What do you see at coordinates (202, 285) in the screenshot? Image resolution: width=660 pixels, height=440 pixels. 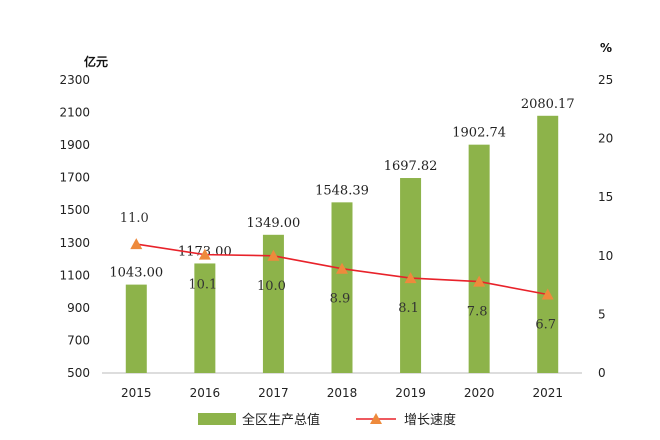 I see `growth-value-label: 10.1` at bounding box center [202, 285].